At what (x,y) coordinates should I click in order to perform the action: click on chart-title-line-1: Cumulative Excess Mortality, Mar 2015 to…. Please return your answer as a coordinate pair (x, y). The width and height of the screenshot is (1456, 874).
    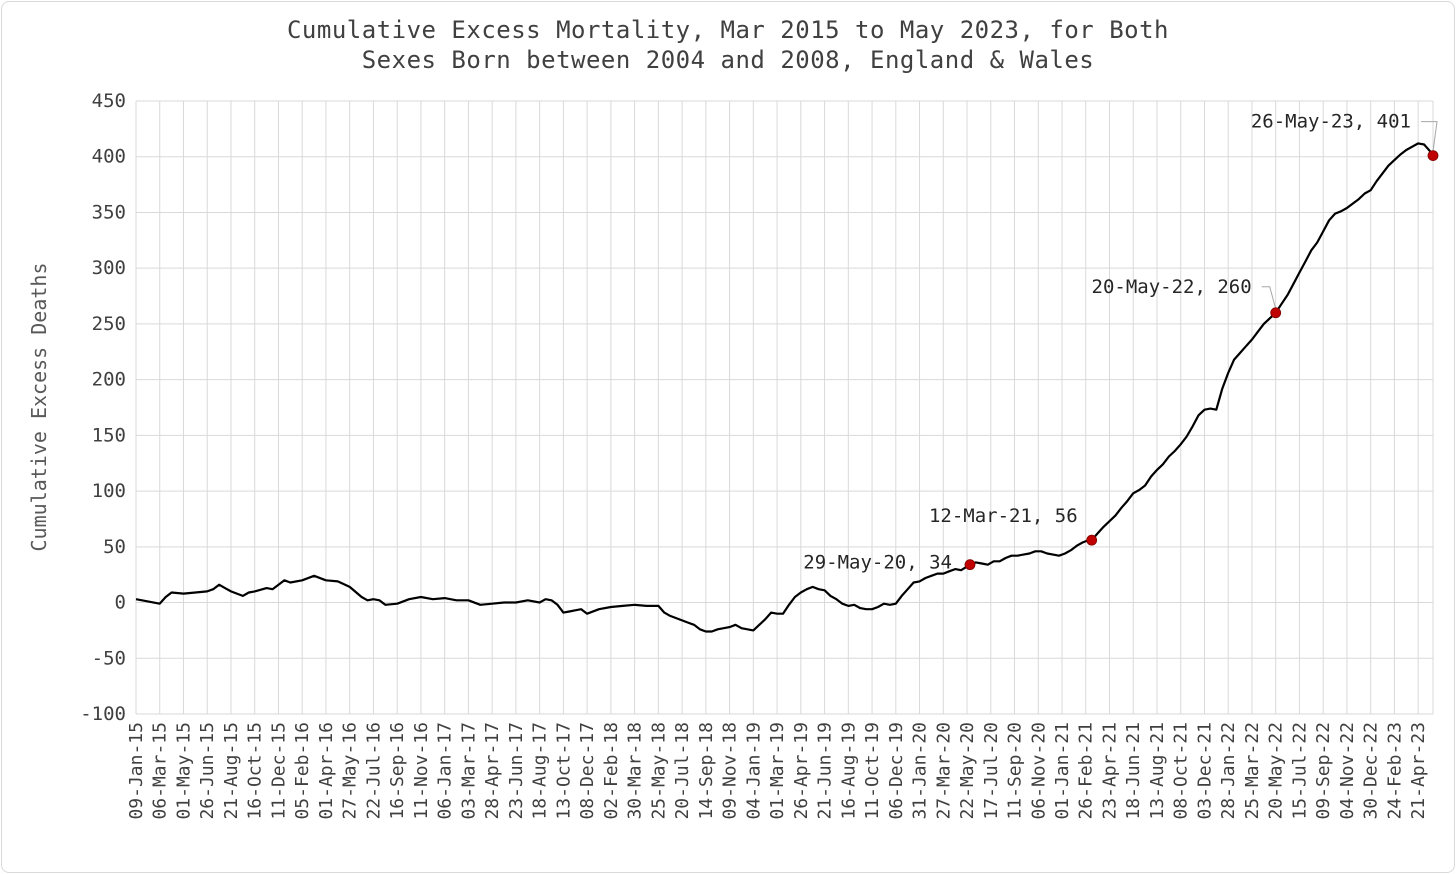
    Looking at the image, I should click on (727, 30).